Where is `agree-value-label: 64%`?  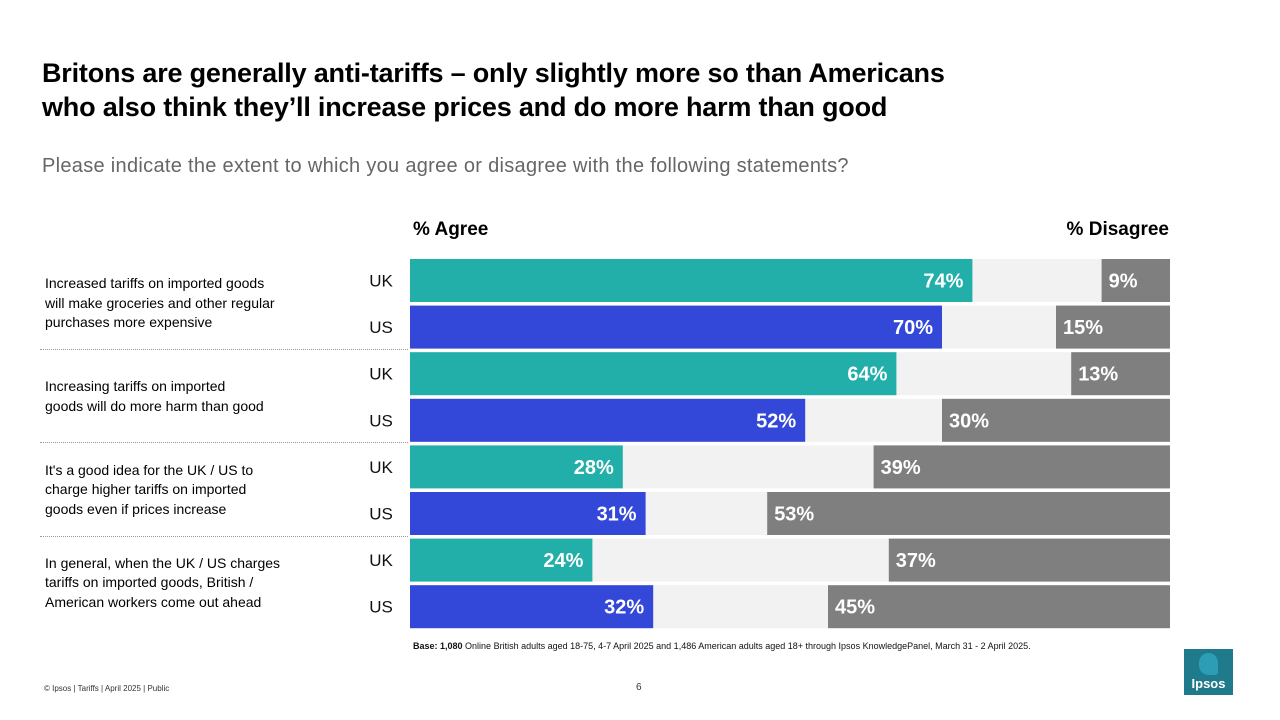 agree-value-label: 64% is located at coordinates (867, 375).